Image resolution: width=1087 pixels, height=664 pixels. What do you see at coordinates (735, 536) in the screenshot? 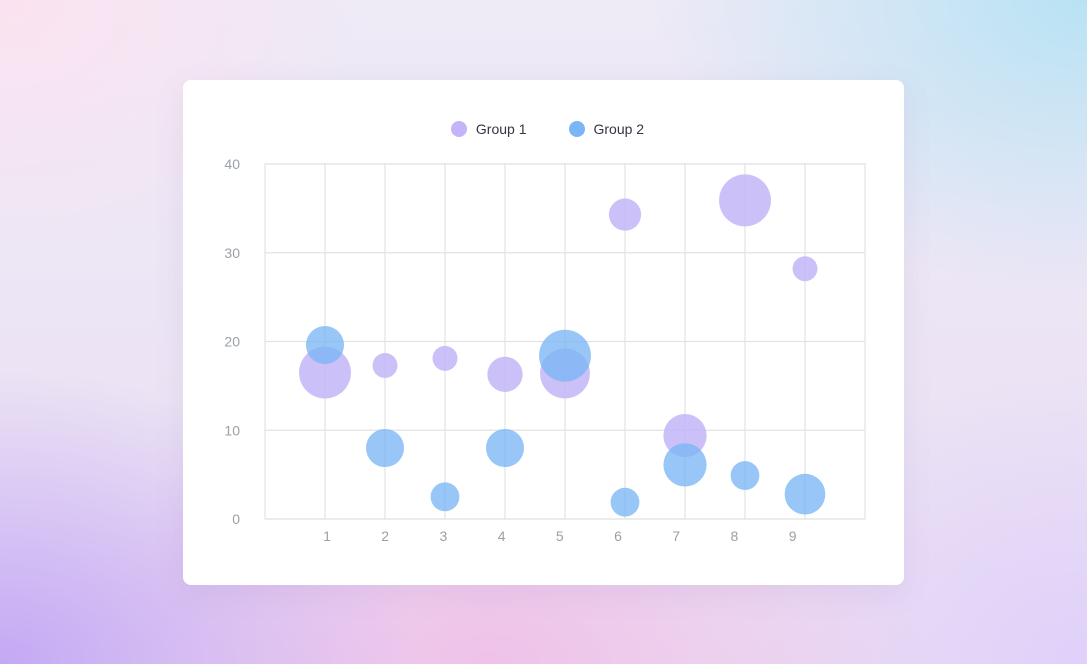
I see `x-tick-label-8: 8` at bounding box center [735, 536].